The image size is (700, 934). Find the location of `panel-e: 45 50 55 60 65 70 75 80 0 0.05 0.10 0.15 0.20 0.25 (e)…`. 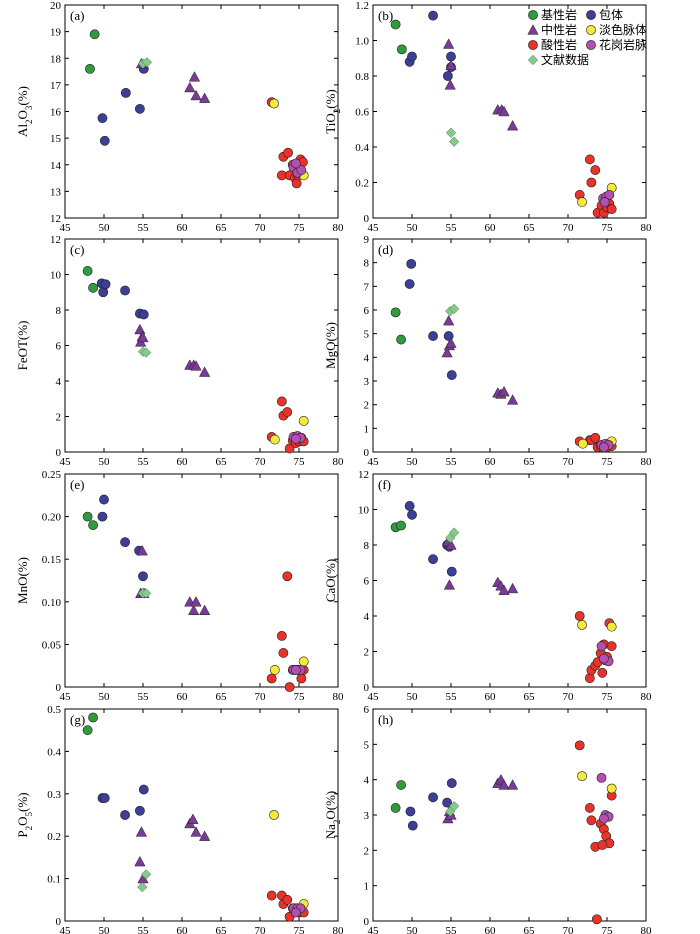

panel-e: 45 50 55 60 65 70 75 80 0 0.05 0.10 0.15 0.20 0.25 (e)… is located at coordinates (179, 586).